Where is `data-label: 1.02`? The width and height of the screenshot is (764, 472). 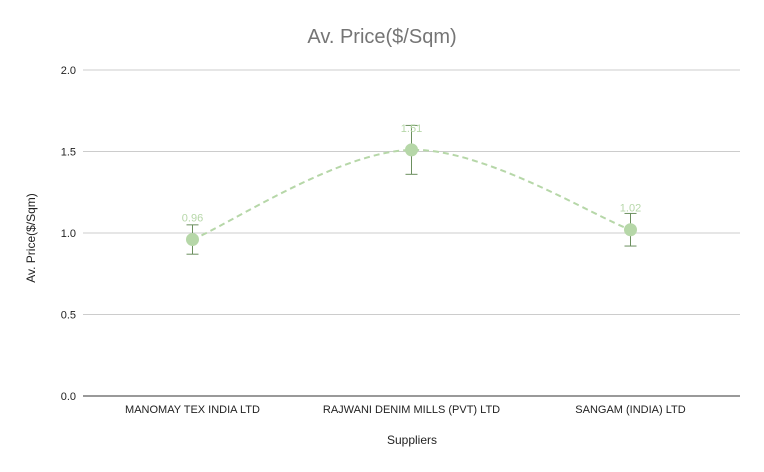 data-label: 1.02 is located at coordinates (630, 209).